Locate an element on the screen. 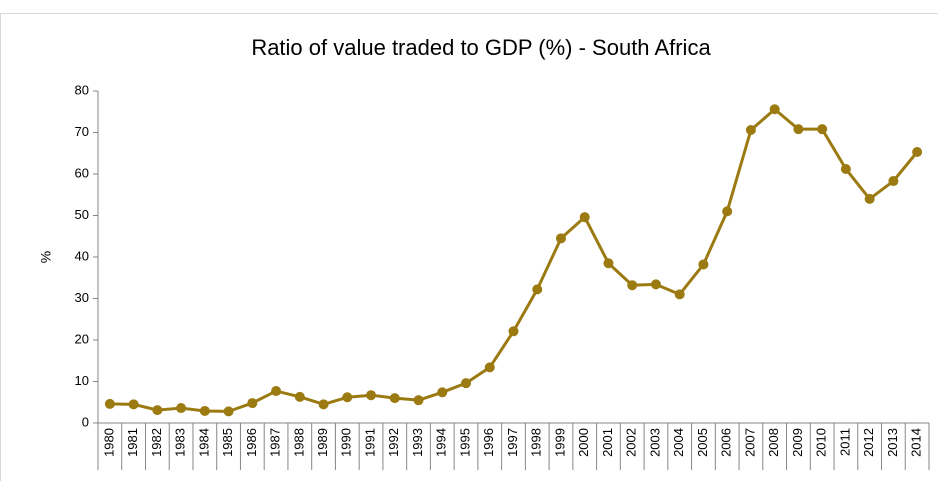 The height and width of the screenshot is (481, 938). x-tick-label: 1998 is located at coordinates (536, 442).